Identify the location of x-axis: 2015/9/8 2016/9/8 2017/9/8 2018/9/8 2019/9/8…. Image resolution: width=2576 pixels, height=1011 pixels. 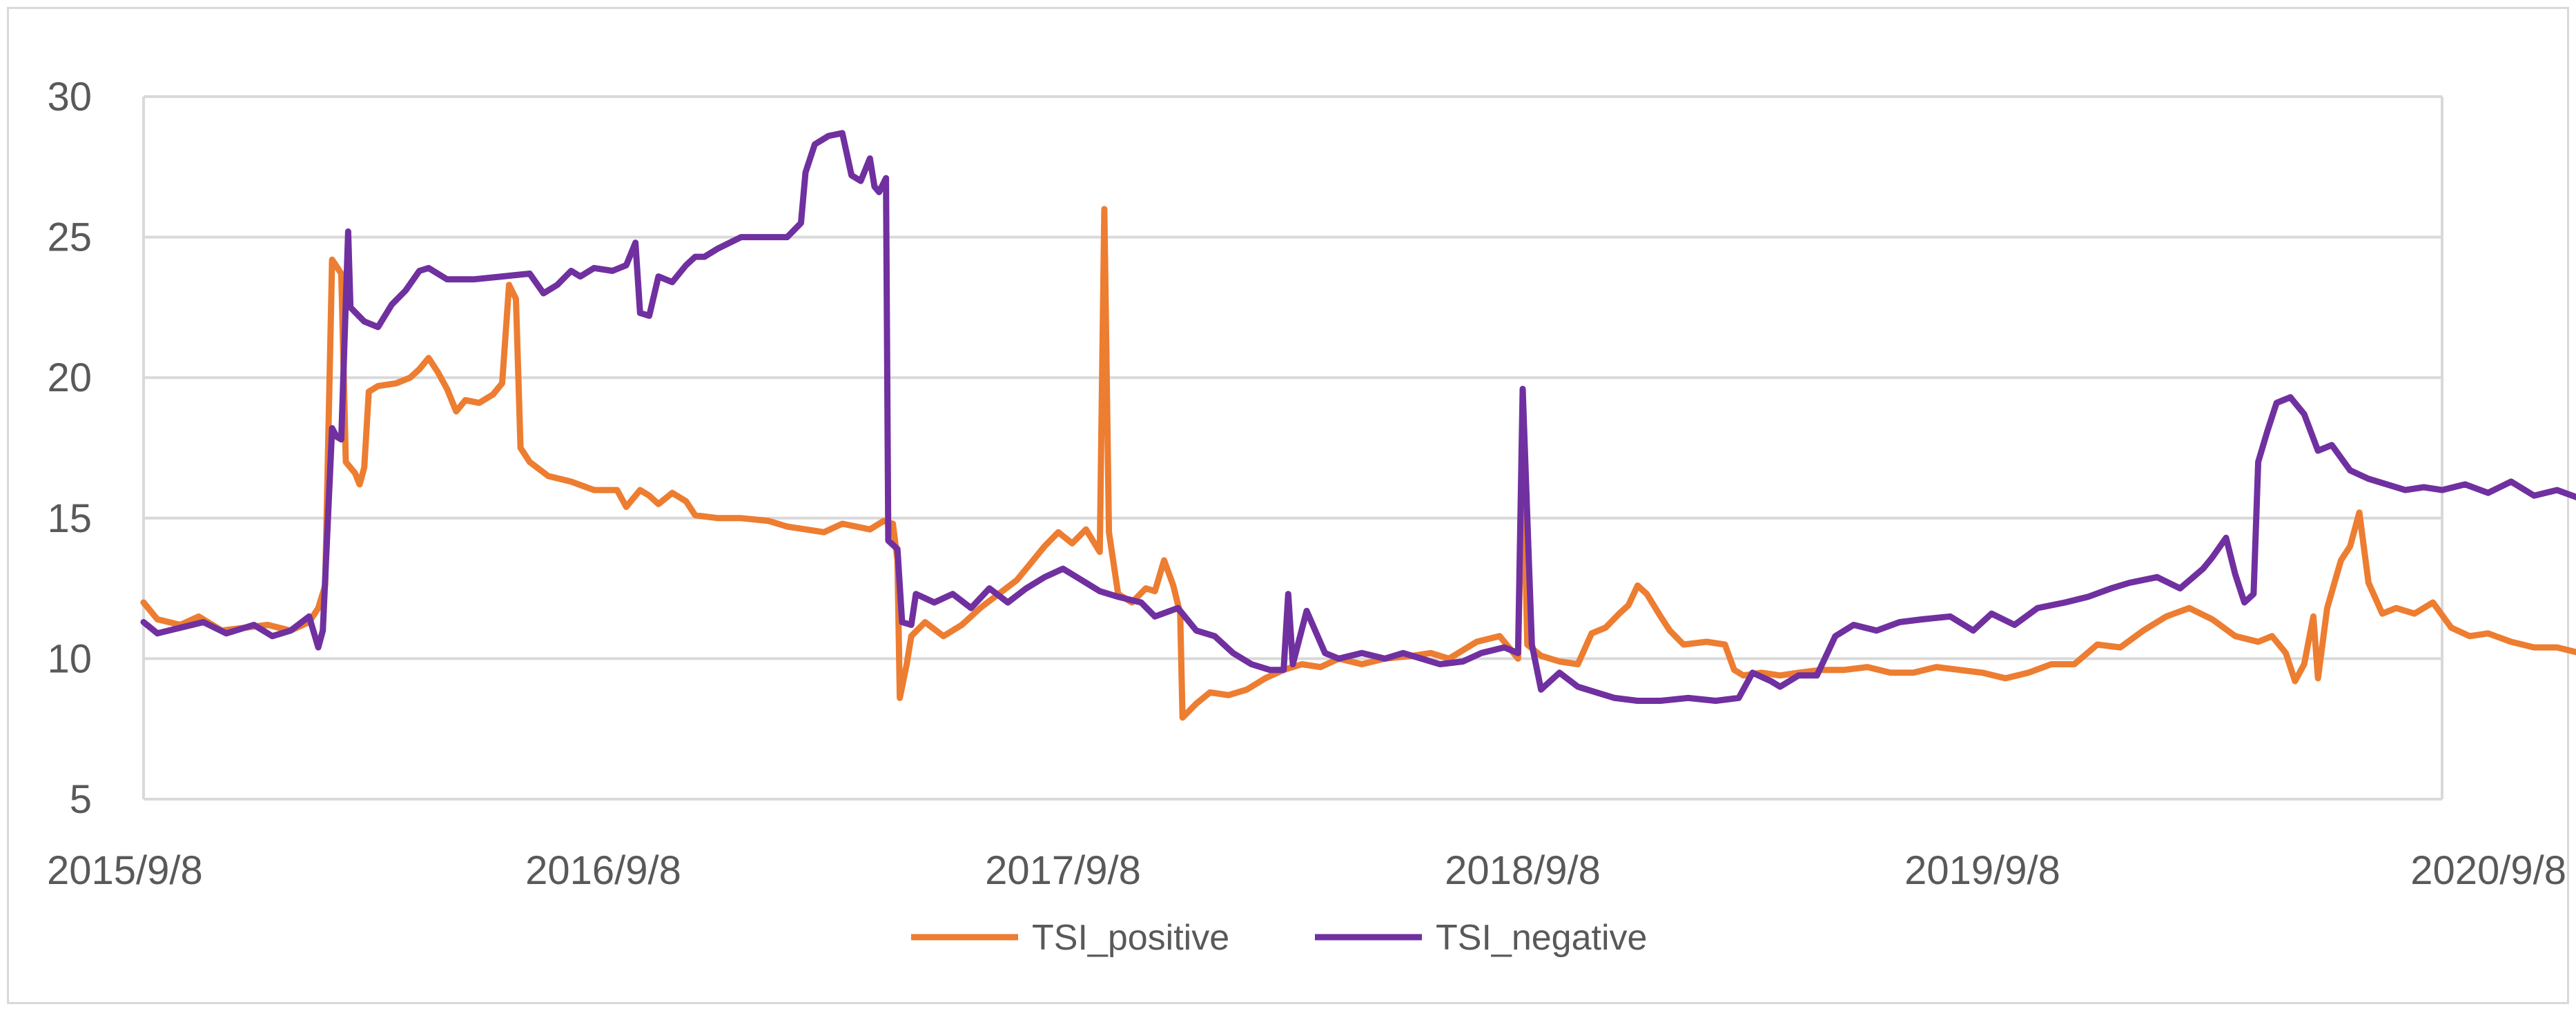
(1306, 870).